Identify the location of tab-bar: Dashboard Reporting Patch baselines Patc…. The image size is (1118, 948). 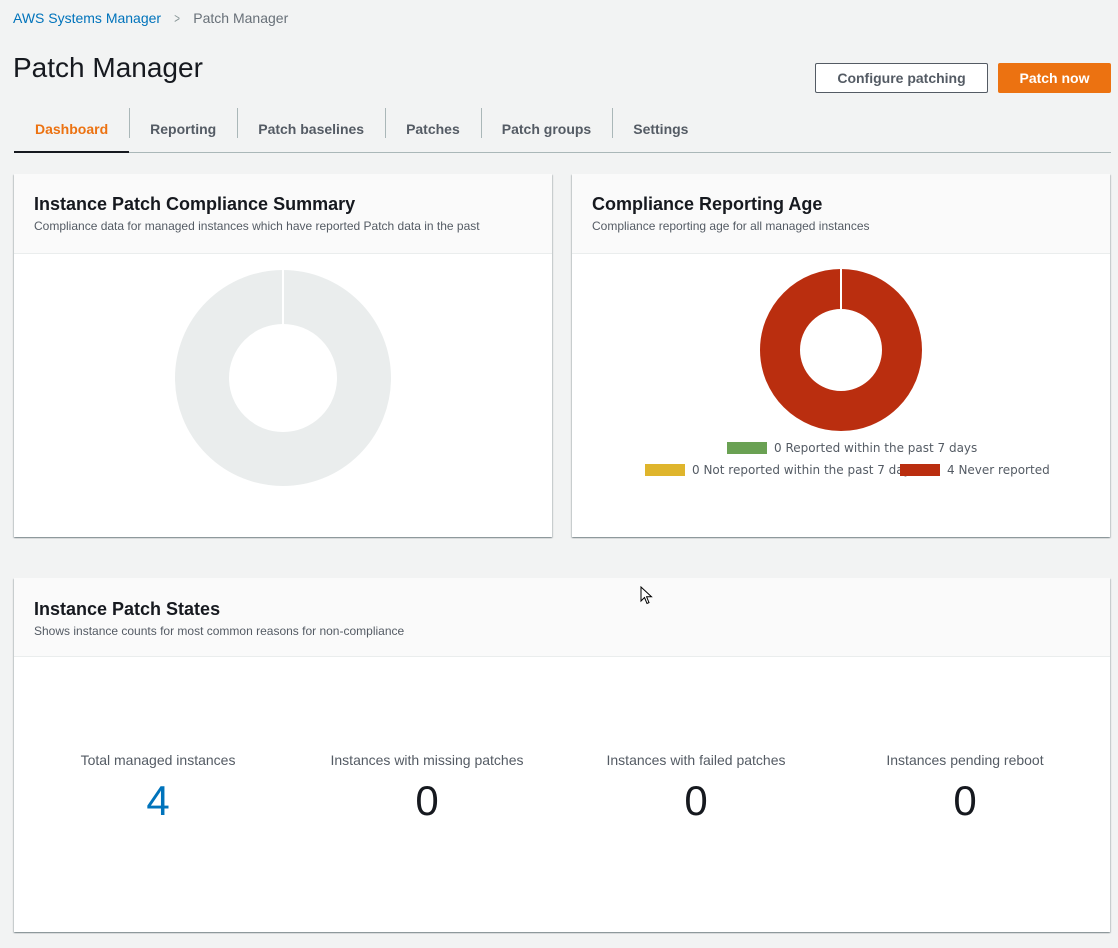
(562, 129).